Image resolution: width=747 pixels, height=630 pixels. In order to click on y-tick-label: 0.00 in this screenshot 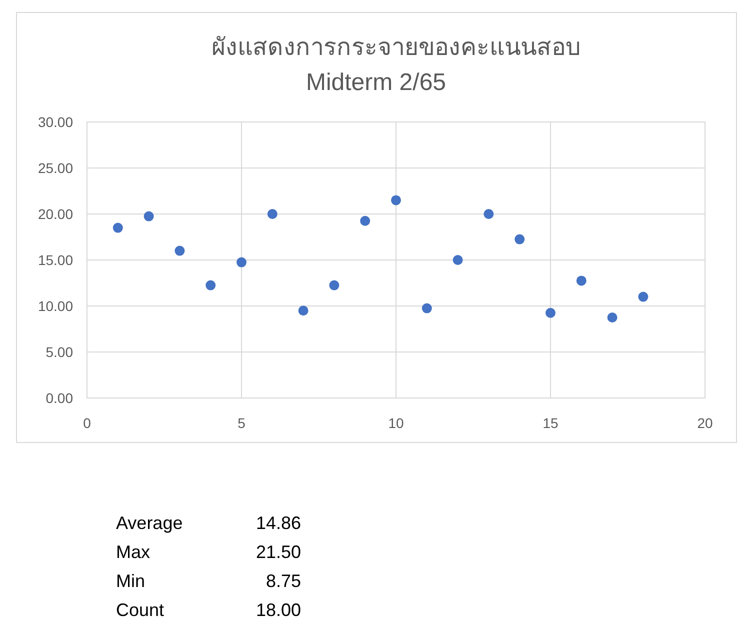, I will do `click(60, 398)`.